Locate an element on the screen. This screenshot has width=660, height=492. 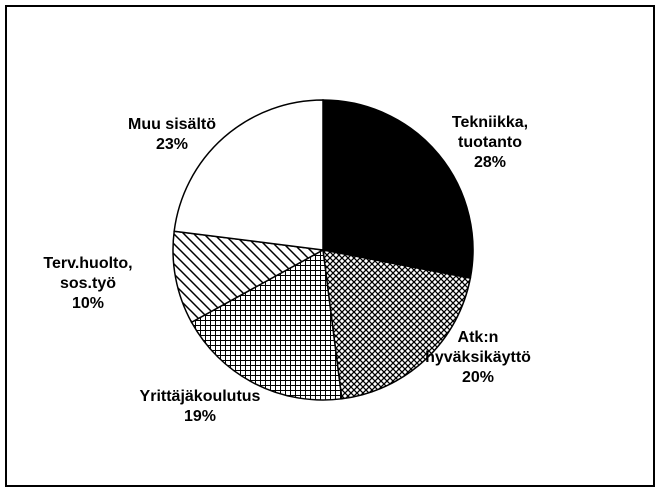
slice-label: Atk:n hyväksikäyttö 20% is located at coordinates (478, 358).